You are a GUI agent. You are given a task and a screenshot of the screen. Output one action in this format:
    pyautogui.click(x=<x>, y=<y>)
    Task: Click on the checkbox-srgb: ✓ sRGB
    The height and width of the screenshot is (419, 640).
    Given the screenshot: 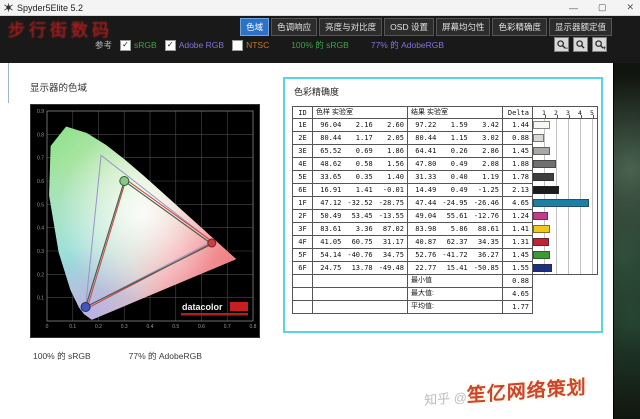 What is the action you would take?
    pyautogui.click(x=138, y=45)
    